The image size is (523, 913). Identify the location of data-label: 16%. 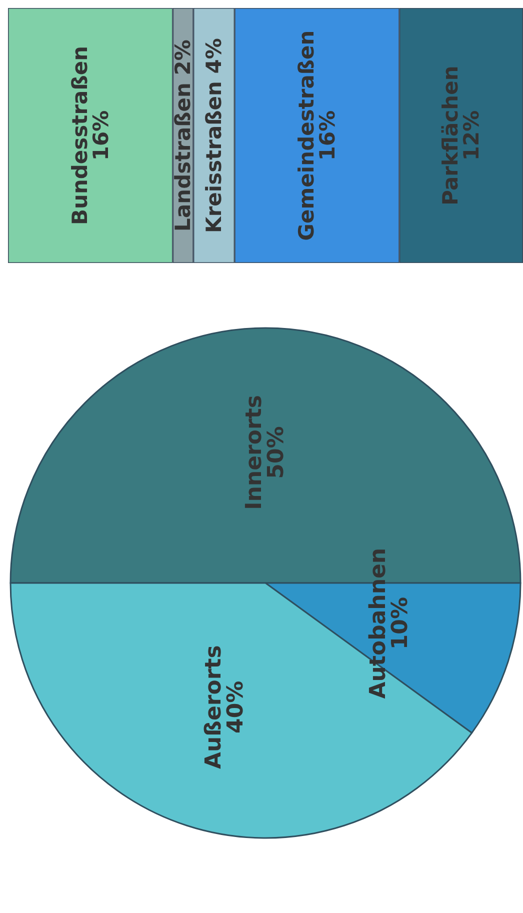
(328, 135).